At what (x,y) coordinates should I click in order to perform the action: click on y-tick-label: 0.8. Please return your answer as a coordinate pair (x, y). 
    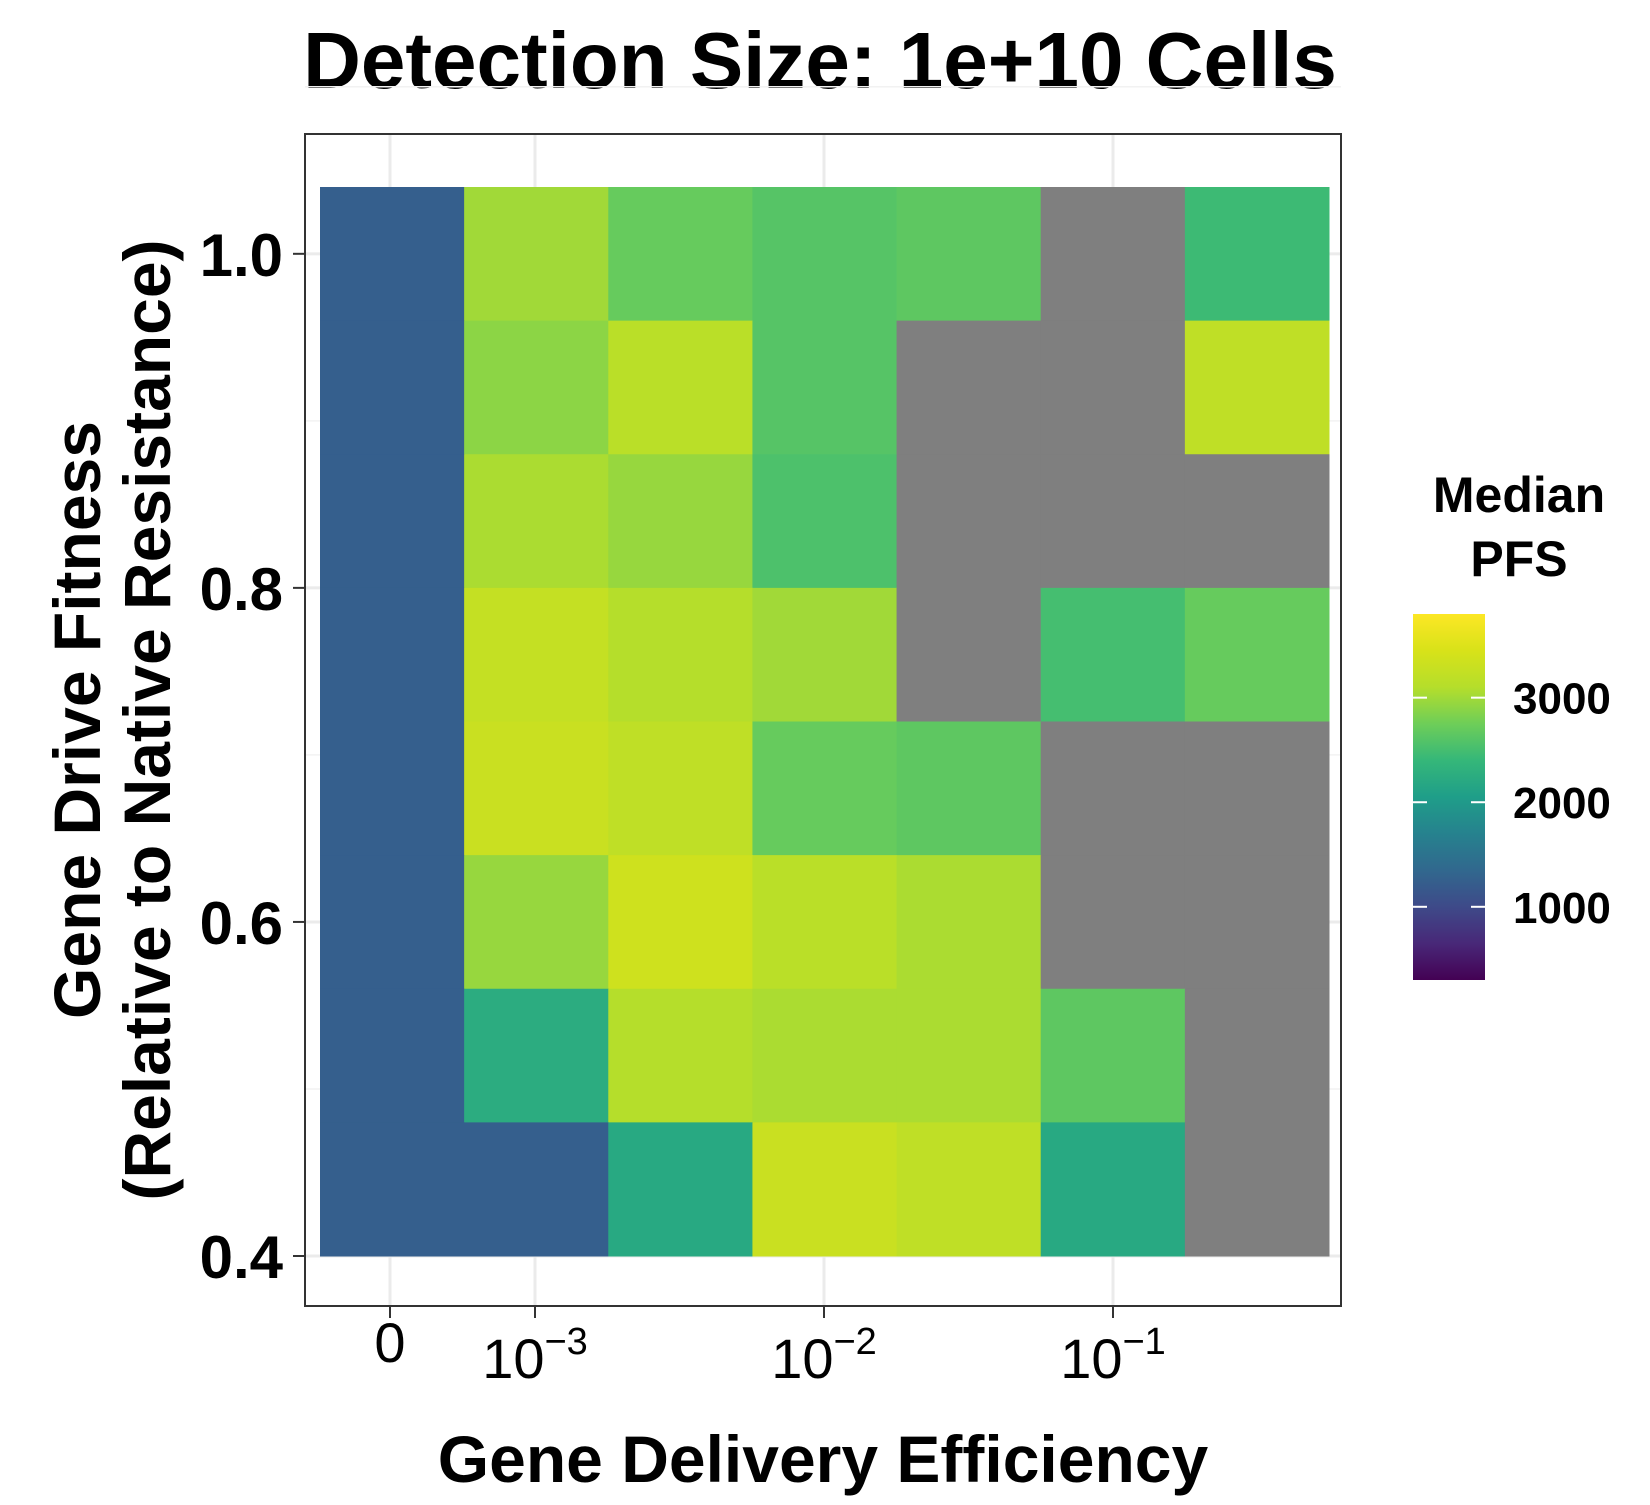
    Looking at the image, I should click on (241, 589).